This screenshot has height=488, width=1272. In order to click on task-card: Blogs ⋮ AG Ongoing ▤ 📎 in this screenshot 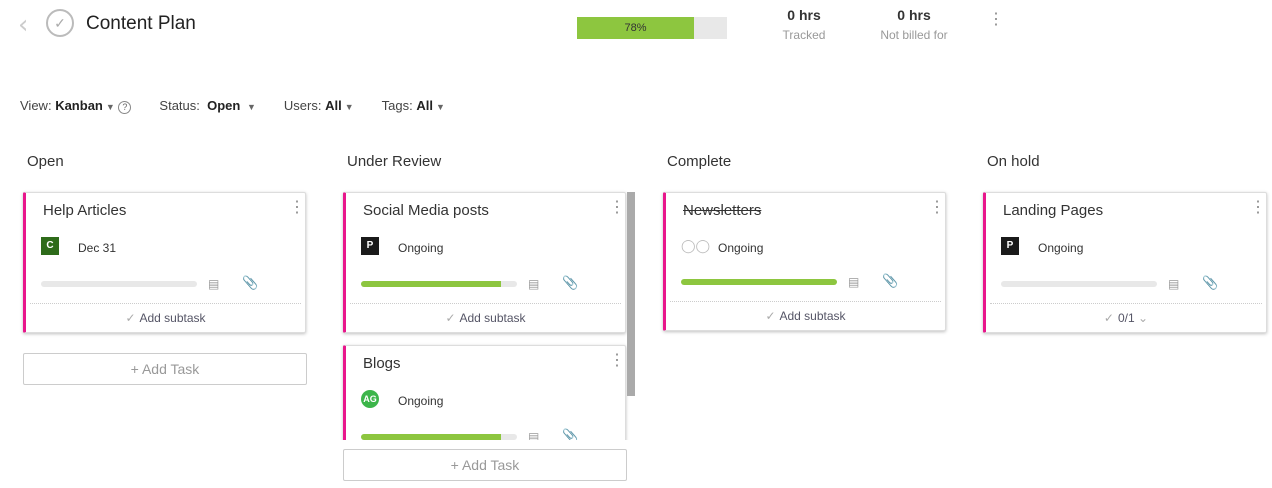, I will do `click(484, 392)`.